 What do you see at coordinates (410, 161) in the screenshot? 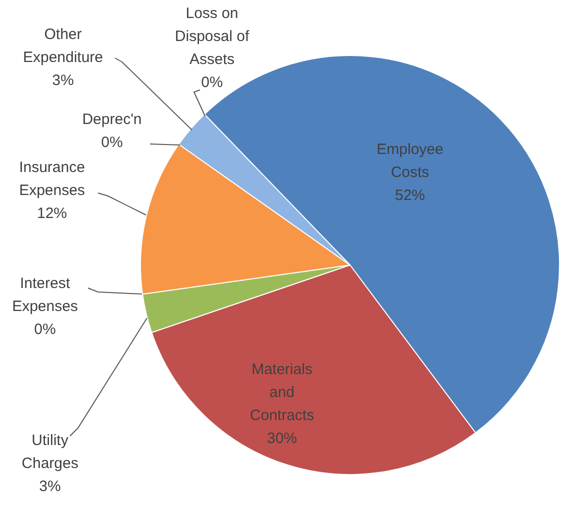
I see `slice-label: Employee Costs` at bounding box center [410, 161].